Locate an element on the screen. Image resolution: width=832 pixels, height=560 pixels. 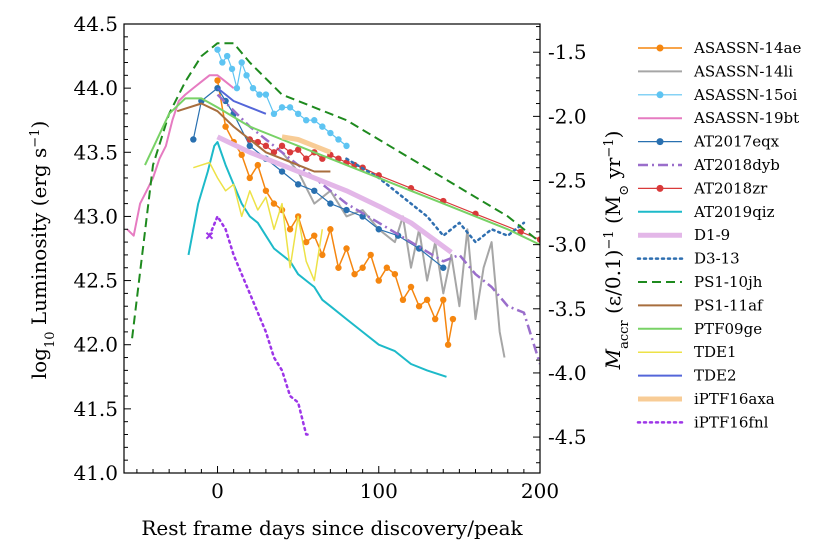
series-asassn-15oi is located at coordinates (282, 98).